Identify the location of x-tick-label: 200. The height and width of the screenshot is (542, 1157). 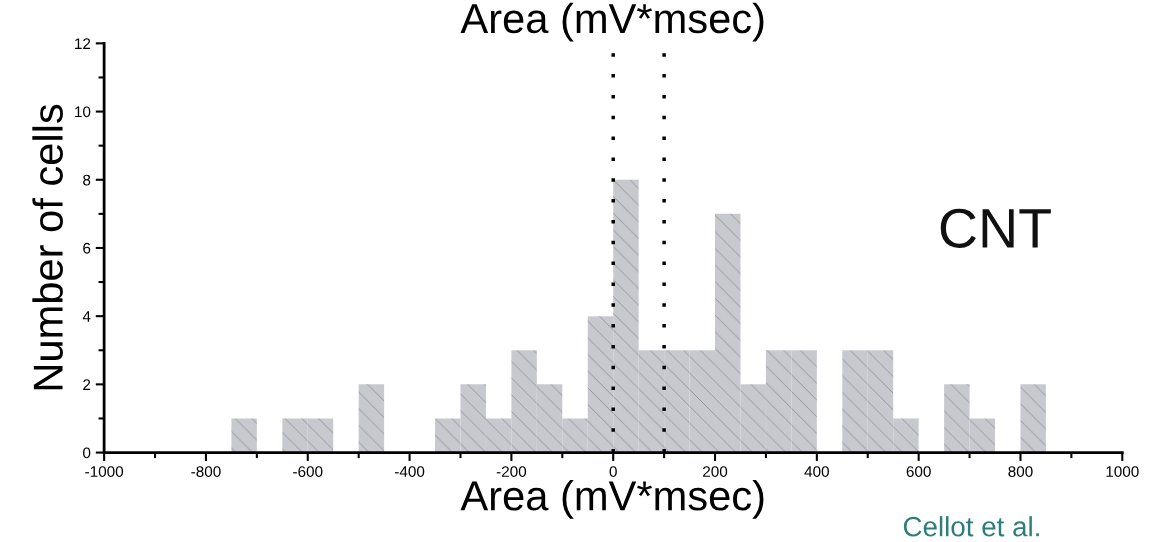
(715, 471).